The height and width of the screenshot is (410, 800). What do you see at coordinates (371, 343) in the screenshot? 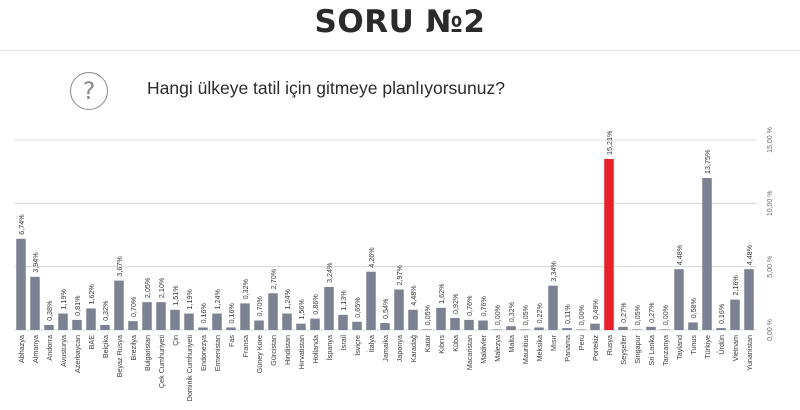
I see `x-tick-label: İtalya` at bounding box center [371, 343].